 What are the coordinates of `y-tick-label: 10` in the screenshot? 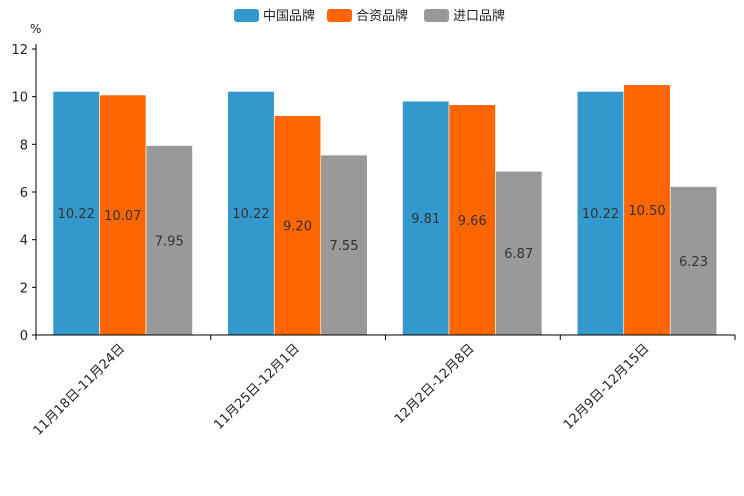 It's located at (19, 98).